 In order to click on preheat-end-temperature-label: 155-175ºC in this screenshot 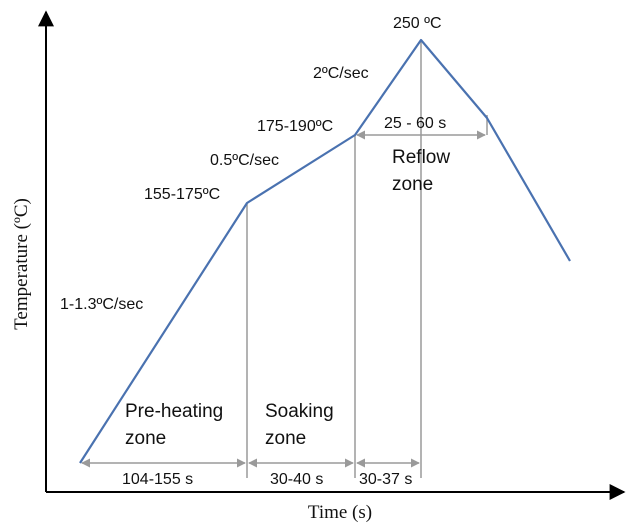, I will do `click(182, 194)`.